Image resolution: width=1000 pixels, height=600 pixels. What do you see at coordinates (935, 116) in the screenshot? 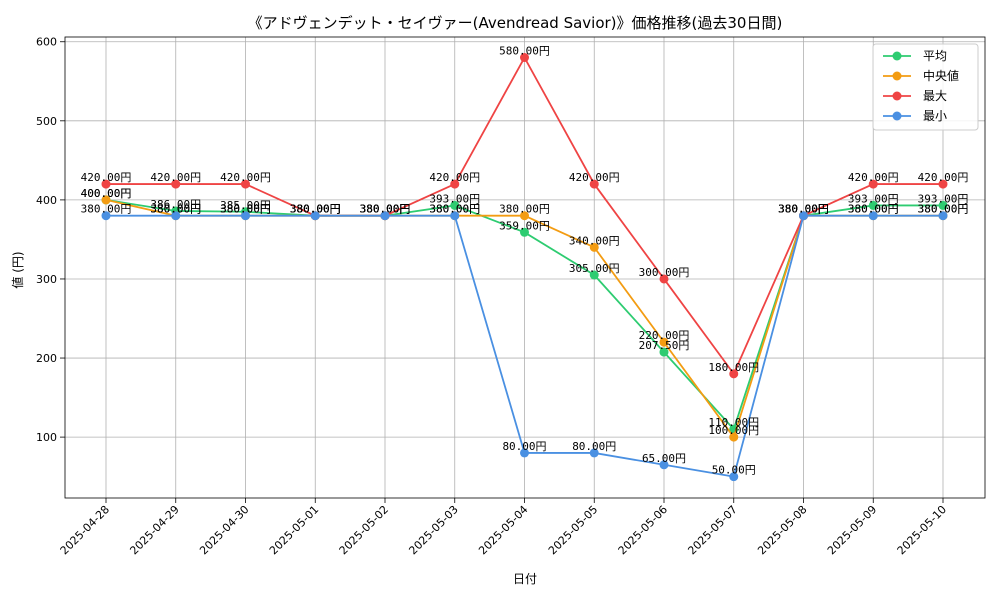
I see `legend-label: 最小` at bounding box center [935, 116].